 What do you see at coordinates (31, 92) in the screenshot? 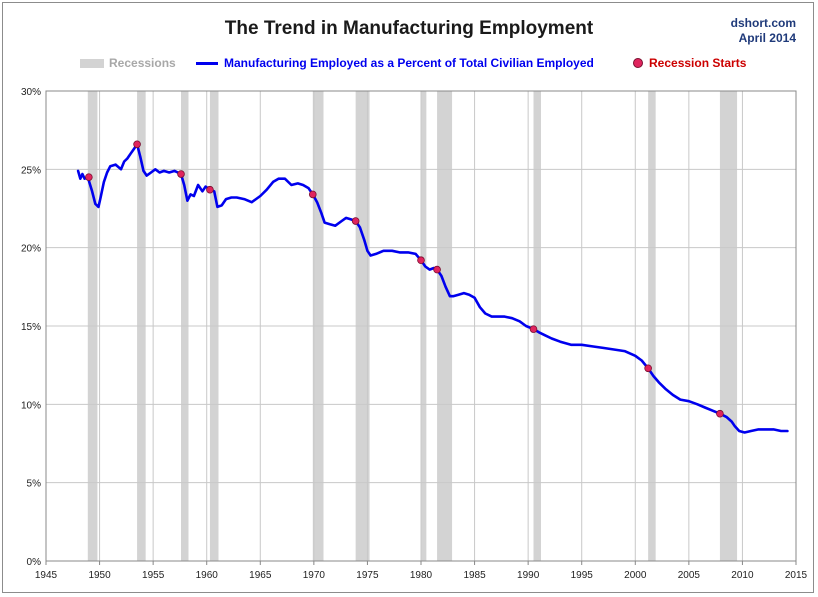
I see `y-tick-label: 30%` at bounding box center [31, 92].